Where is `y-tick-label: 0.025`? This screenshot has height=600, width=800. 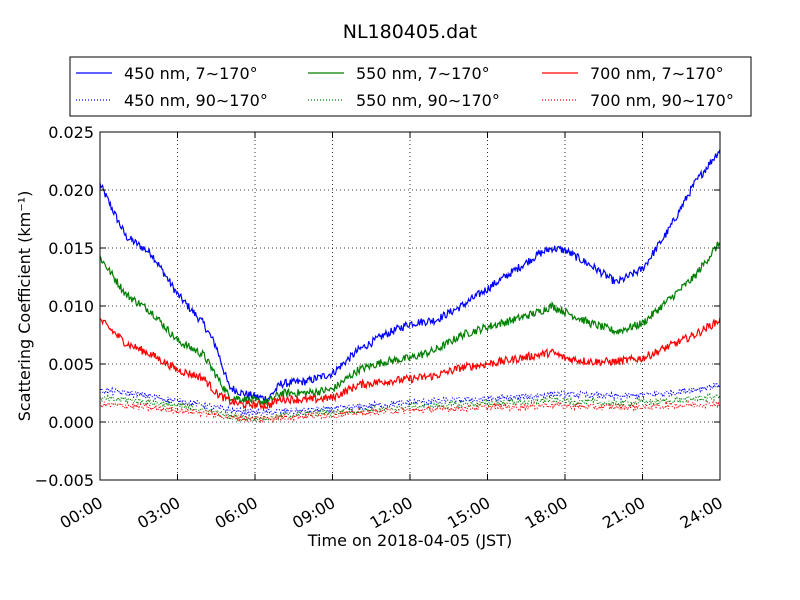 y-tick-label: 0.025 is located at coordinates (71, 132).